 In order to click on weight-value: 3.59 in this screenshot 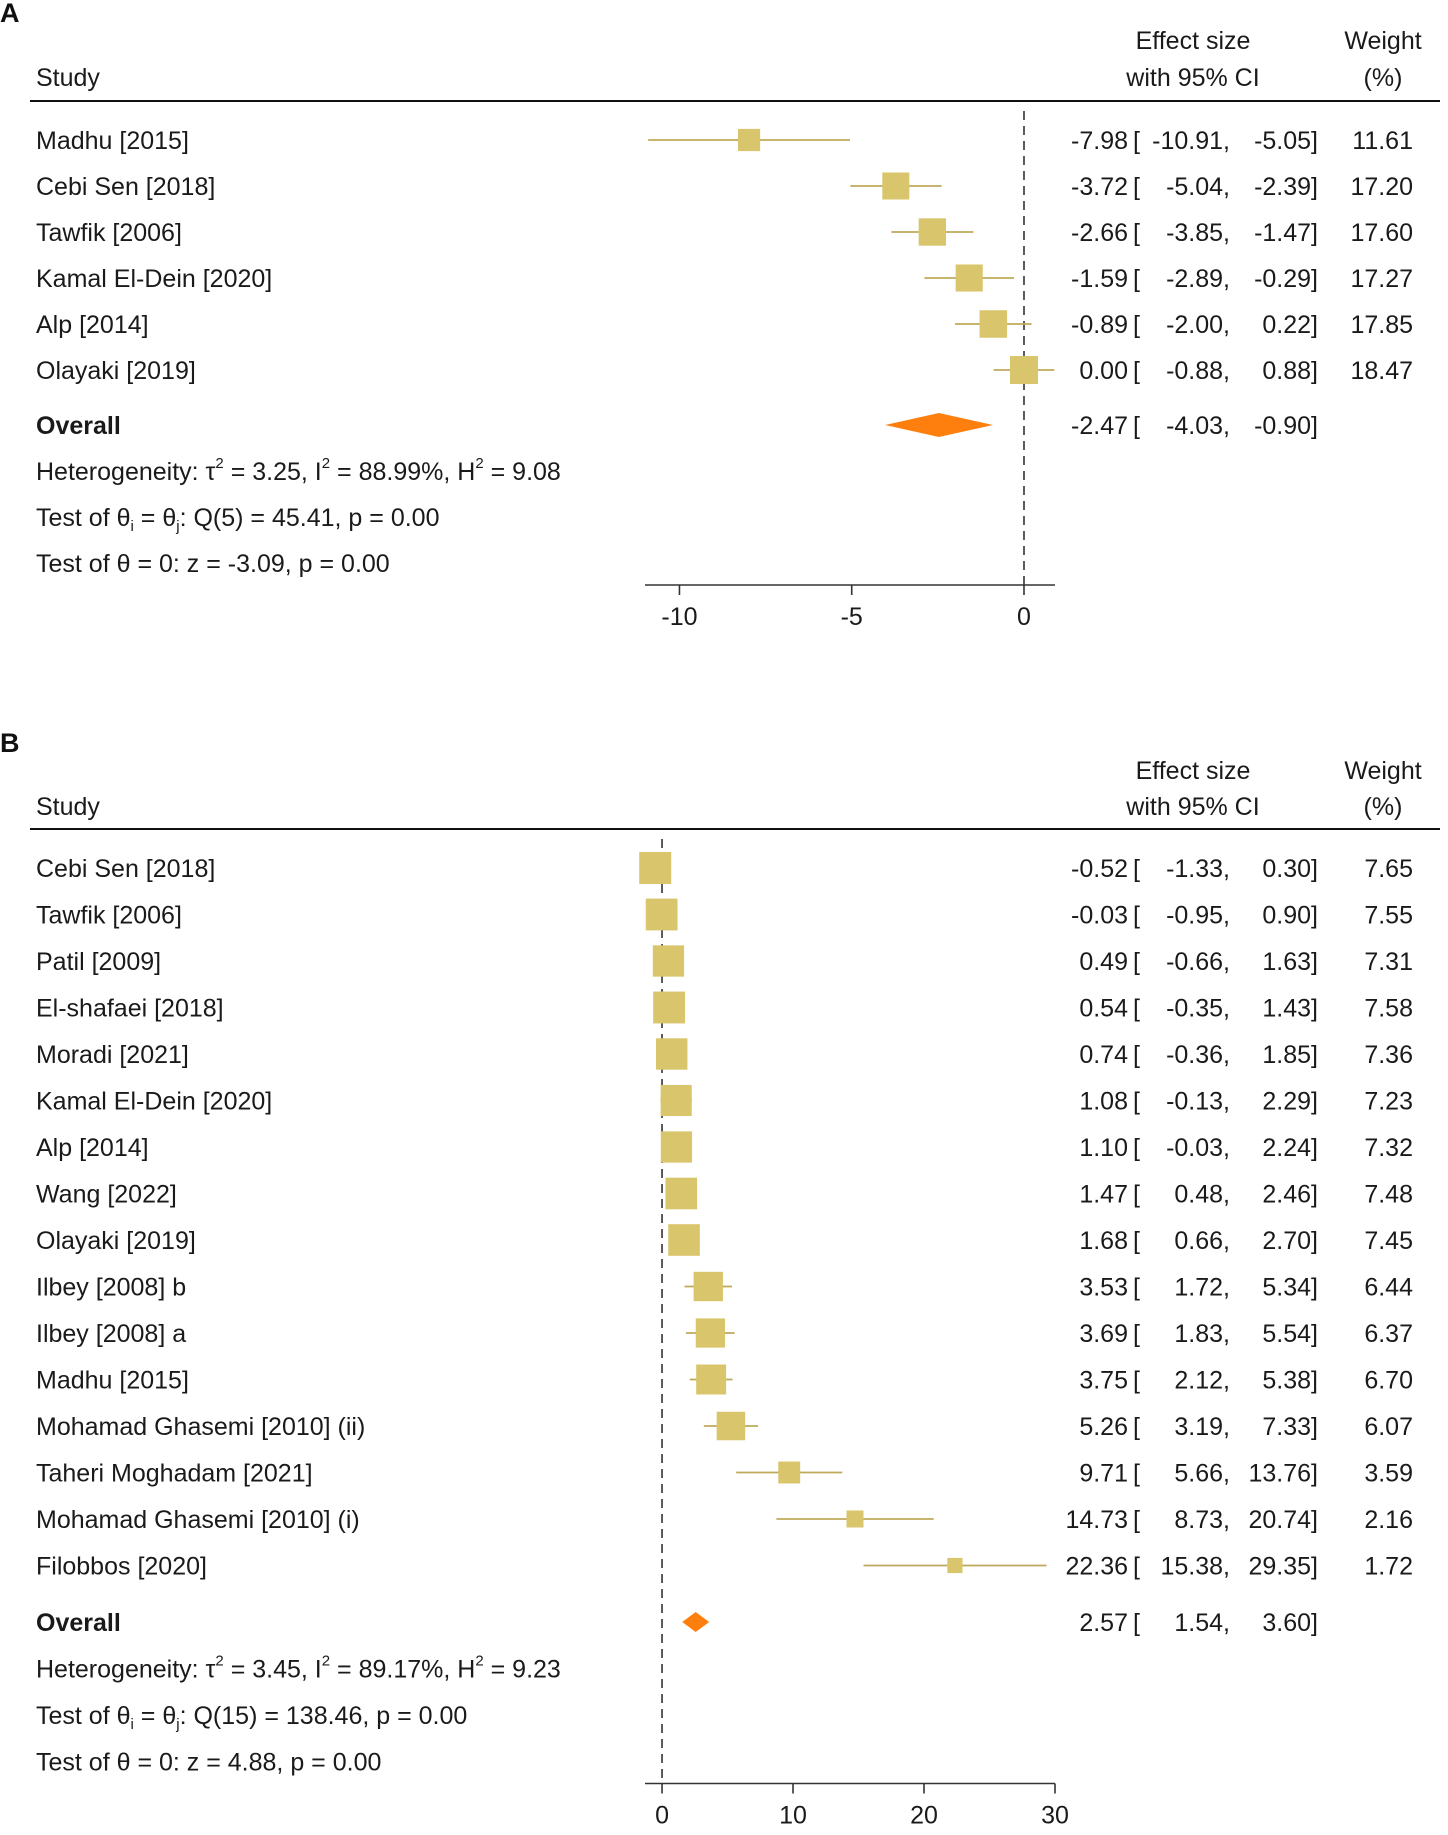, I will do `click(1388, 1474)`.